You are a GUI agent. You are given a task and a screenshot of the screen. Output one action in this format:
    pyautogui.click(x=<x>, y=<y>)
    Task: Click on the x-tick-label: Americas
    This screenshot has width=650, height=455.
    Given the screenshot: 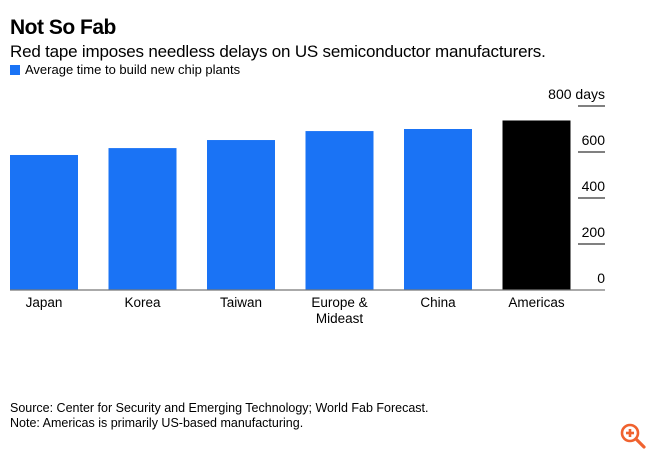 What is the action you would take?
    pyautogui.click(x=536, y=302)
    